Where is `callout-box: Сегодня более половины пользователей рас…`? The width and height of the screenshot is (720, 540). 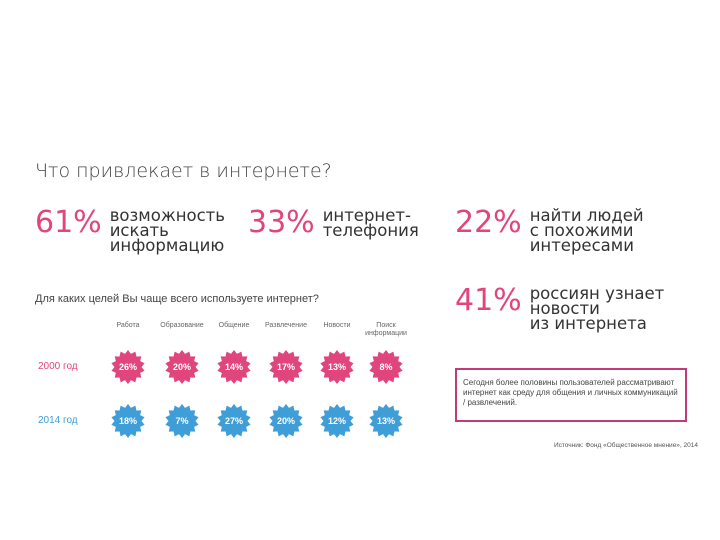
callout-box: Сегодня более половины пользователей рас… is located at coordinates (571, 395).